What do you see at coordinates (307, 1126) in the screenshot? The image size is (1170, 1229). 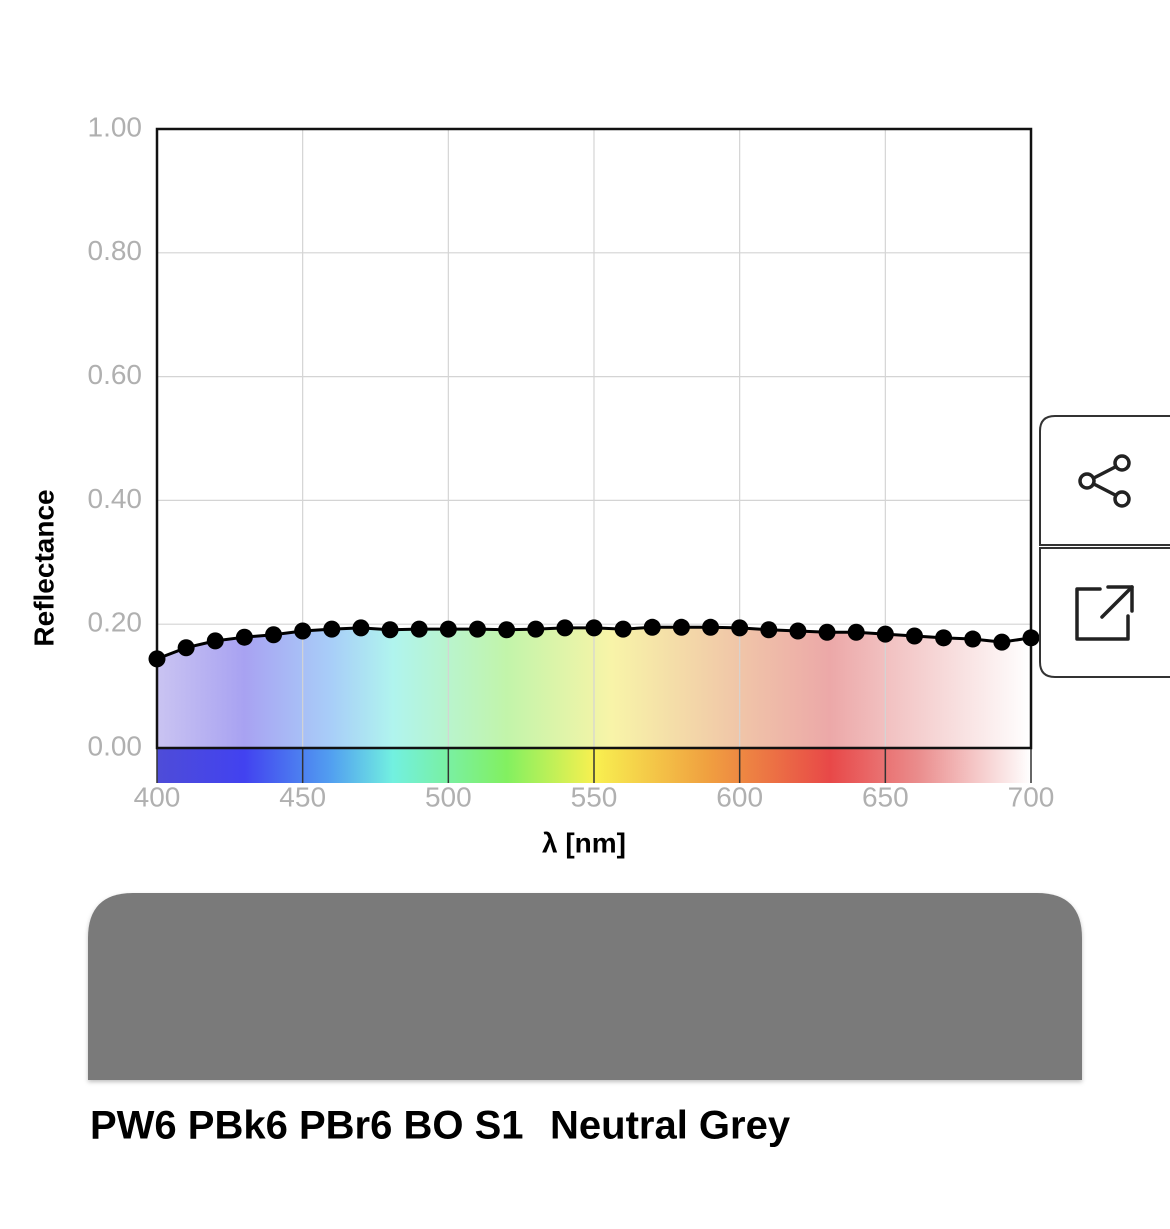 I see `pigment-code: PW6 PBk6 PBr6 BO S1` at bounding box center [307, 1126].